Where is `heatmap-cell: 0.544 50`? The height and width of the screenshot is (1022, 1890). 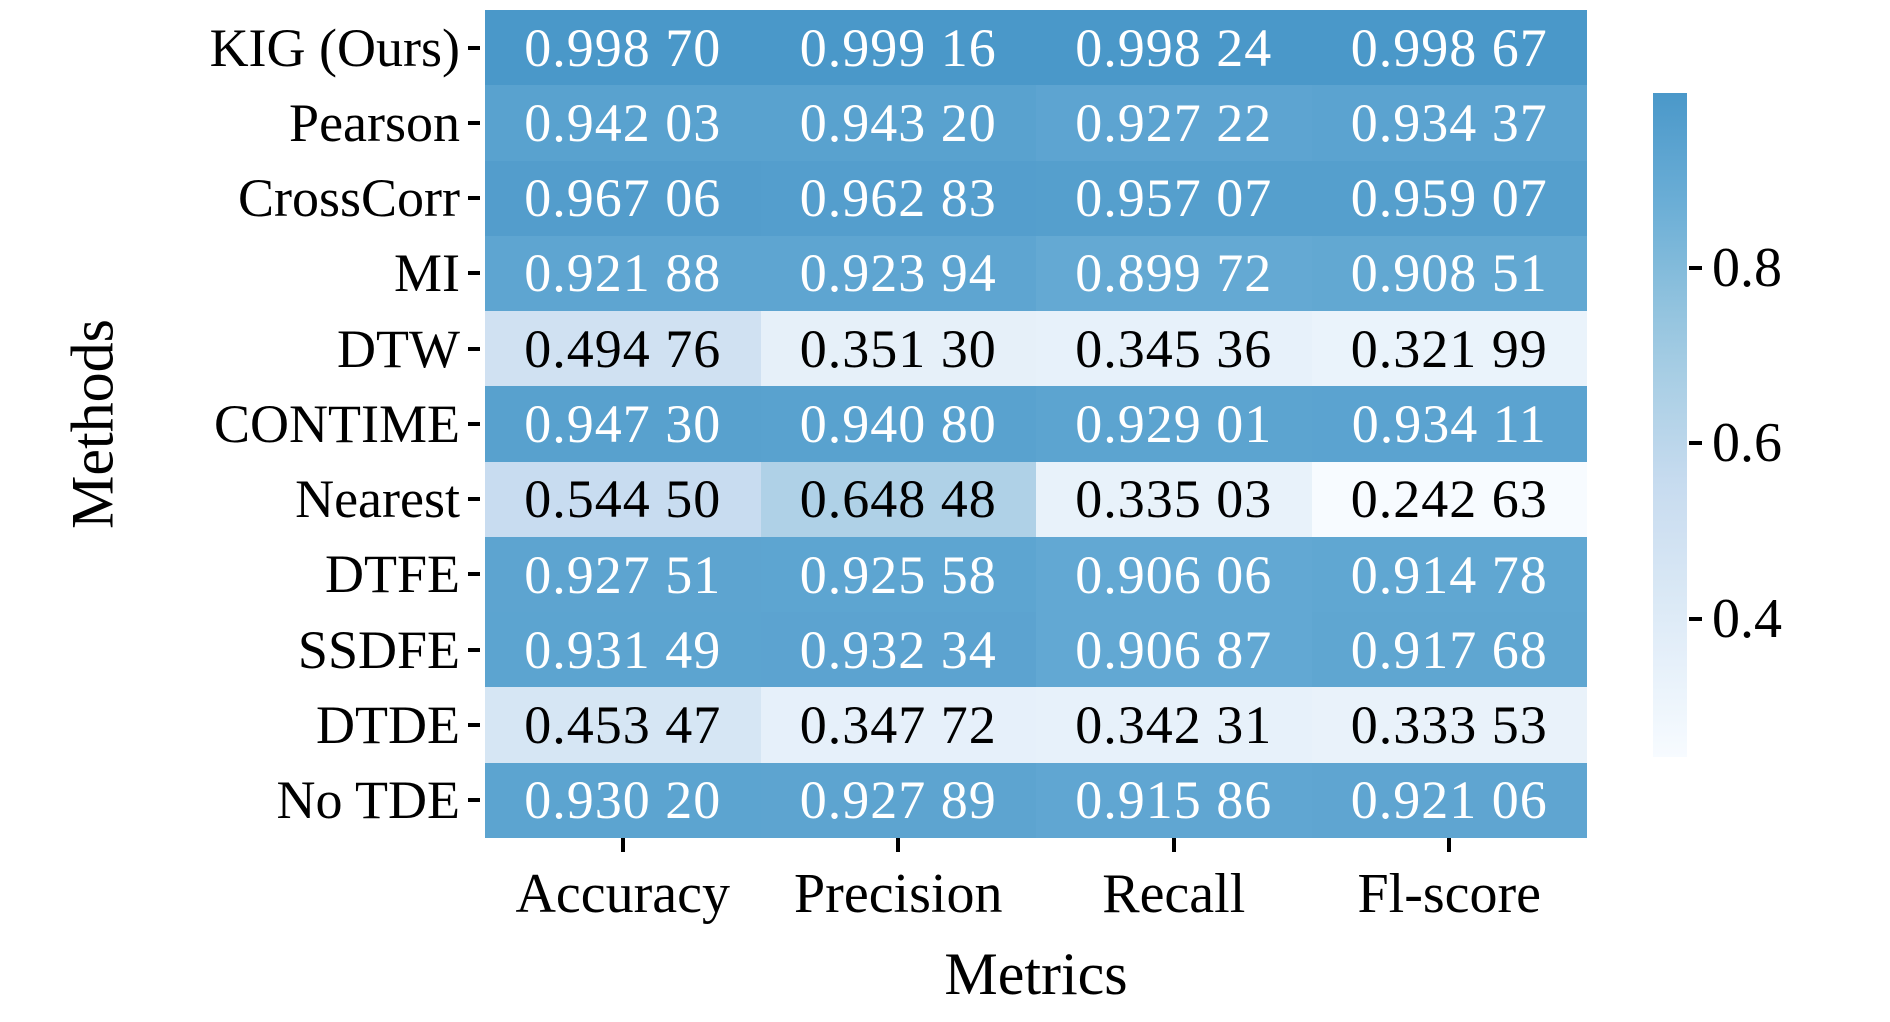
heatmap-cell: 0.544 50 is located at coordinates (623, 499).